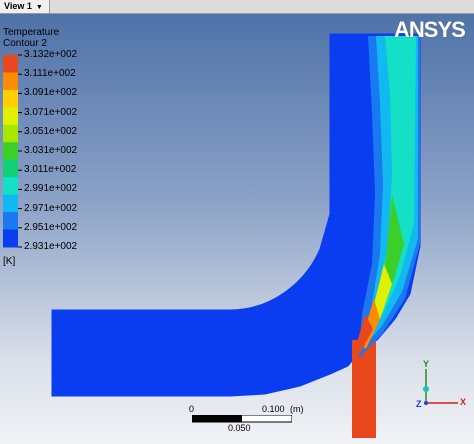 Image resolution: width=474 pixels, height=444 pixels. What do you see at coordinates (463, 402) in the screenshot?
I see `axis-x-label: X` at bounding box center [463, 402].